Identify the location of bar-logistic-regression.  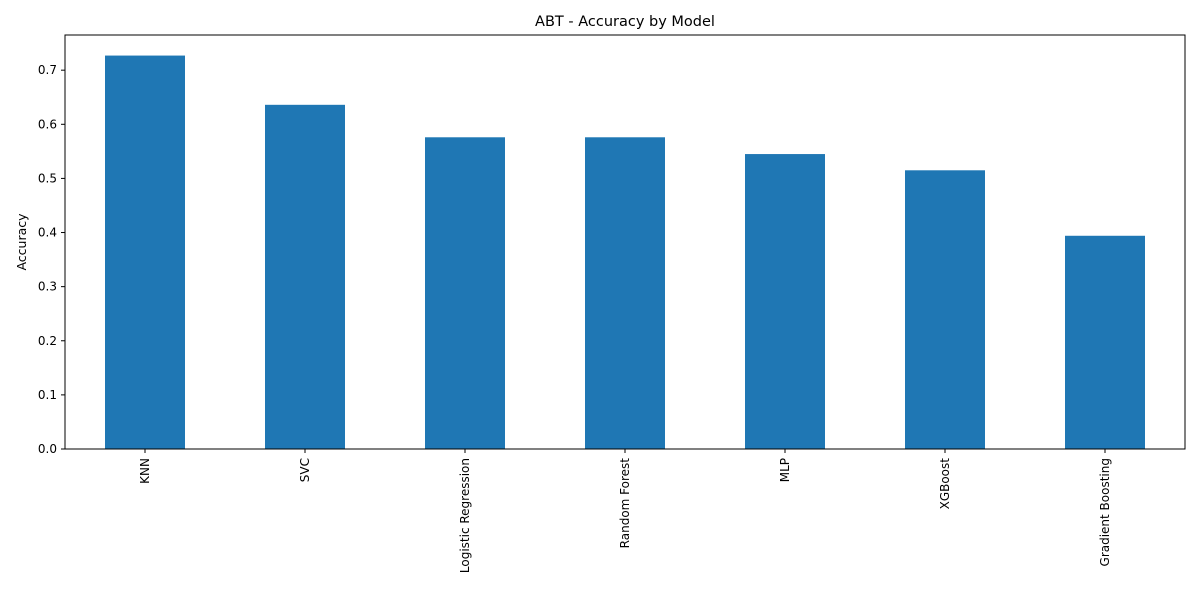
(465, 293).